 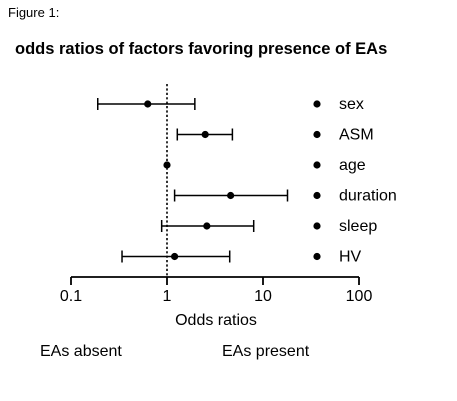 I want to click on legend-group: sex ASM age duration sleep HV, so click(x=355, y=181).